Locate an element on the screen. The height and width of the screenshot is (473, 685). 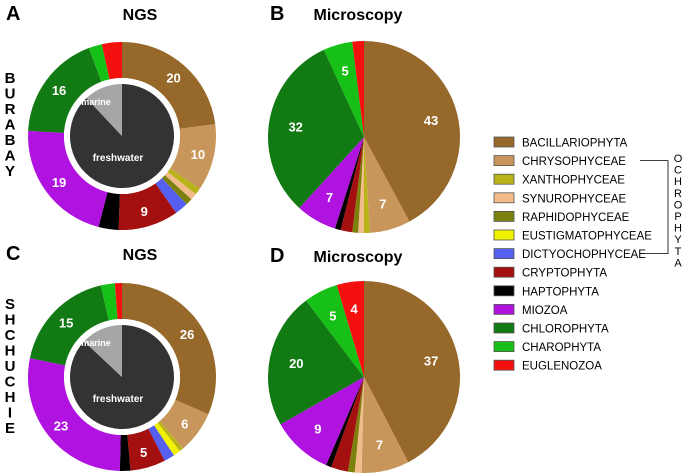
legend-swatch-charophyta is located at coordinates (504, 347).